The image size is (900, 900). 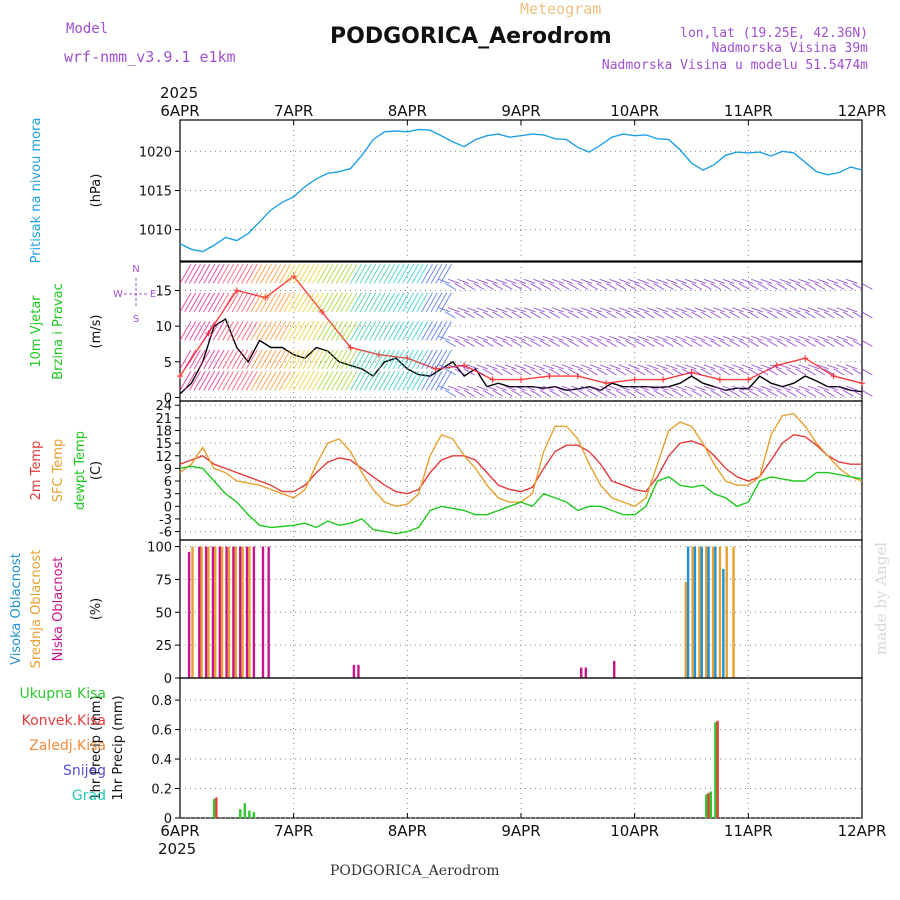 I want to click on y-tick-label: 15, so click(x=163, y=292).